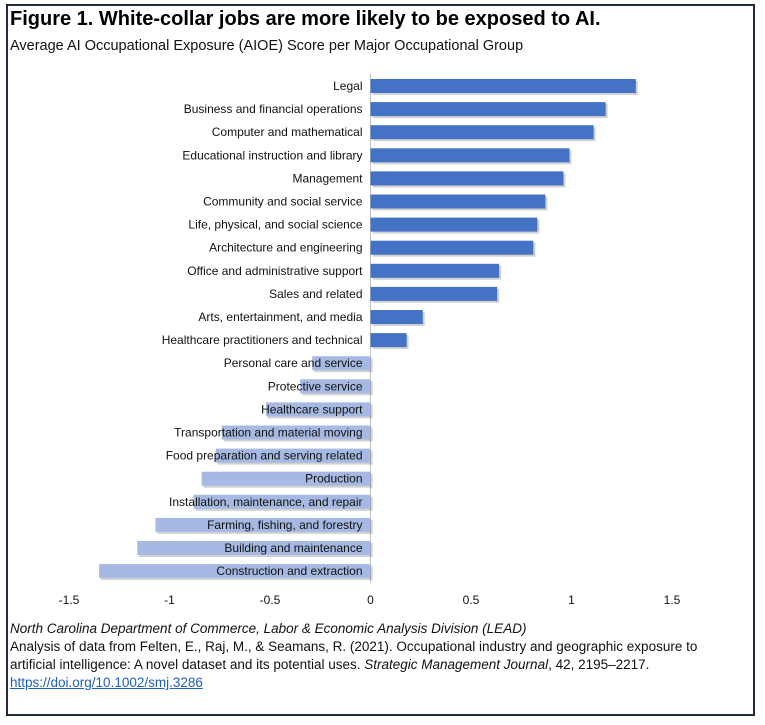 The image size is (765, 725). Describe the element at coordinates (272, 155) in the screenshot. I see `category-label: Educational instruction and library` at that location.